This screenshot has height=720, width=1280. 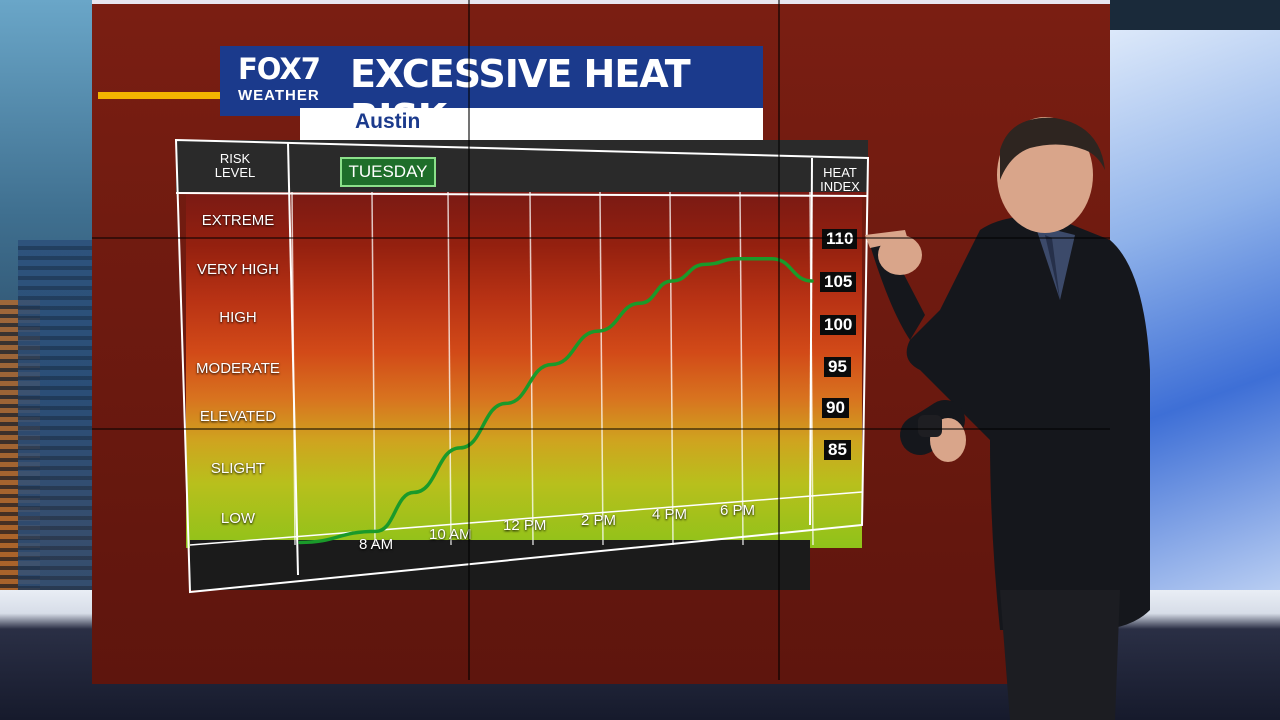 What do you see at coordinates (279, 95) in the screenshot?
I see `logo-weather-text: WEATHER` at bounding box center [279, 95].